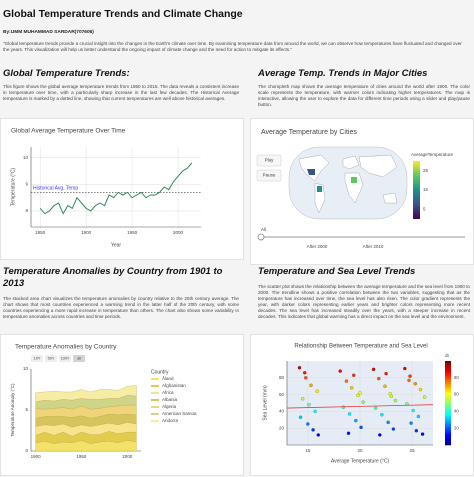 The image size is (474, 477). What do you see at coordinates (26, 184) in the screenshot?
I see `y-tick-label: 9` at bounding box center [26, 184].